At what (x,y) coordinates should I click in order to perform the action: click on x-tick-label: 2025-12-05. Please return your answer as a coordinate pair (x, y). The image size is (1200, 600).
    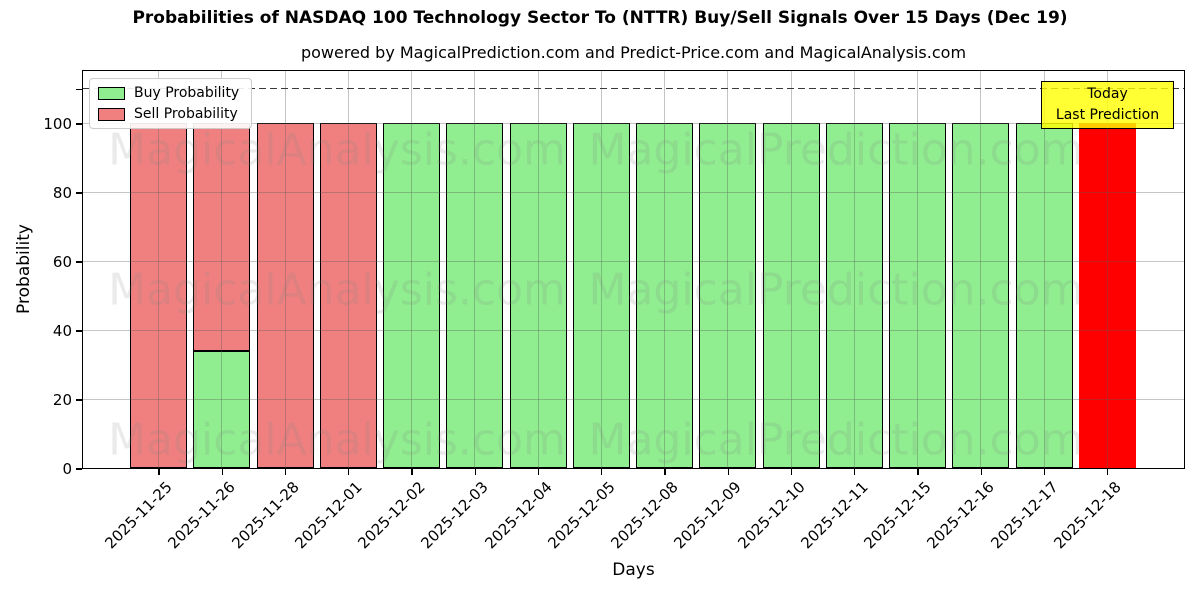
    Looking at the image, I should click on (581, 515).